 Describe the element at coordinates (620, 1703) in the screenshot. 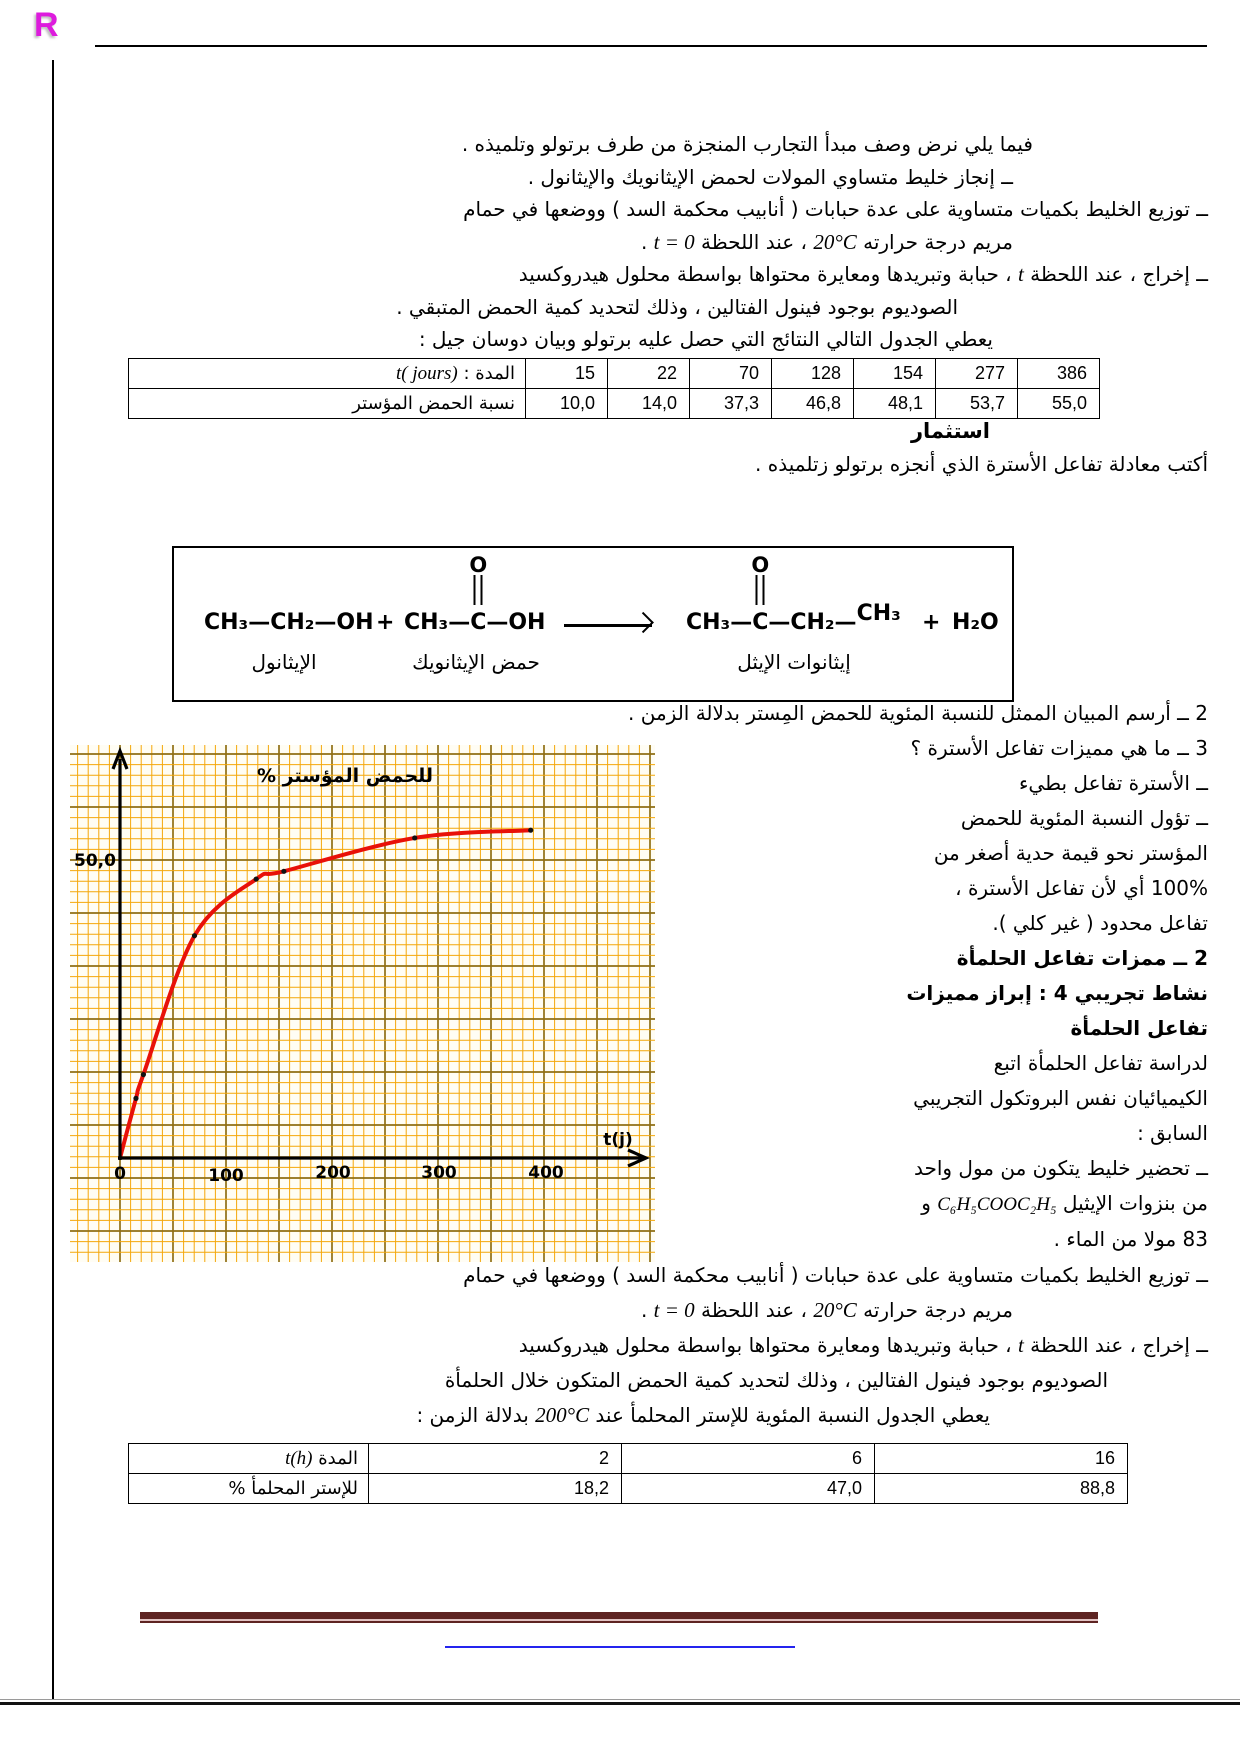

I see `page-break-line-dark` at that location.